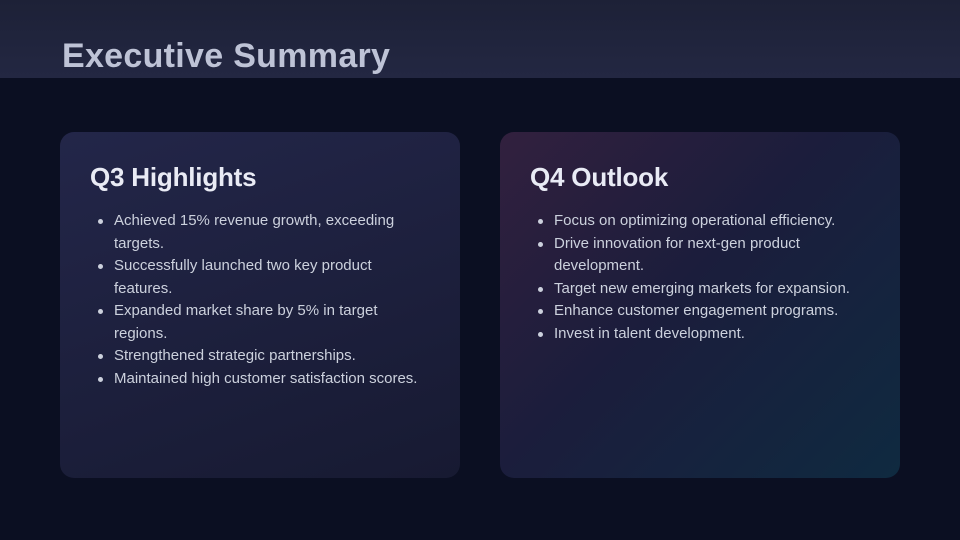 Image resolution: width=960 pixels, height=540 pixels. What do you see at coordinates (226, 56) in the screenshot?
I see `page-title: Executive Summary` at bounding box center [226, 56].